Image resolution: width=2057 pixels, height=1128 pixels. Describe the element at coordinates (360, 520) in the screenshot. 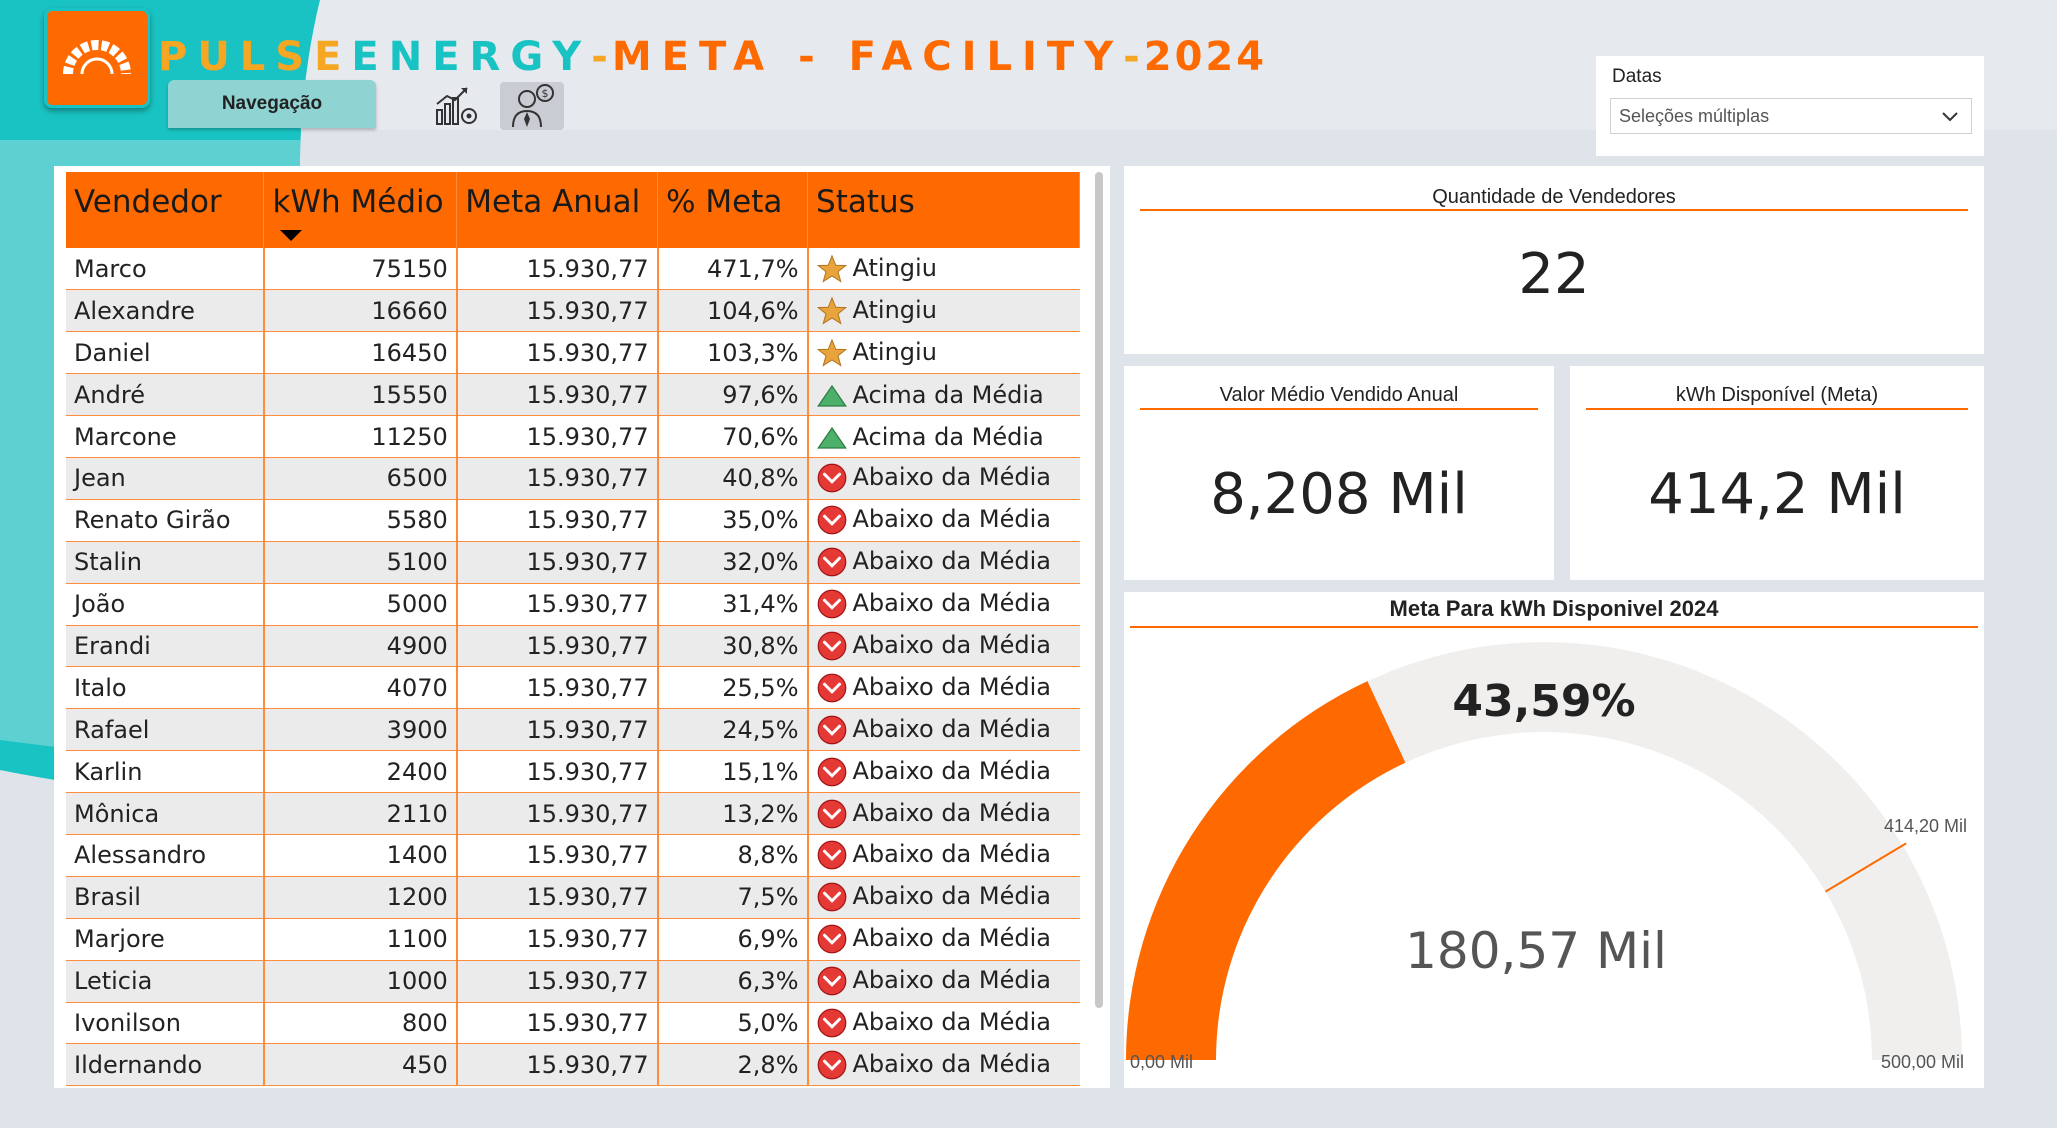

I see `cell-kwh-medio: 5580` at that location.